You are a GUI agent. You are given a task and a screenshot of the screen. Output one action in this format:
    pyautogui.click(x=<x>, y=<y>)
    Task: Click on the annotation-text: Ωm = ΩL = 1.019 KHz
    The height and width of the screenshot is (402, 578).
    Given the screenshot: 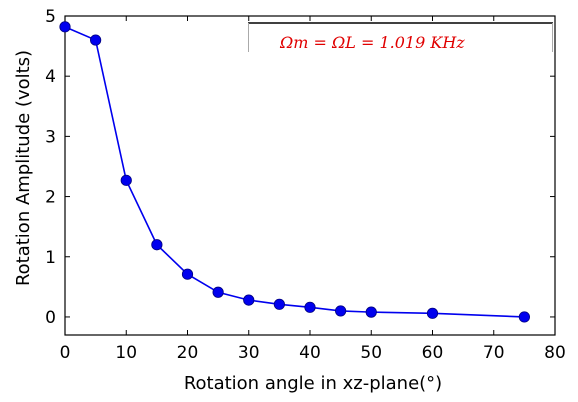 What is the action you would take?
    pyautogui.click(x=372, y=42)
    